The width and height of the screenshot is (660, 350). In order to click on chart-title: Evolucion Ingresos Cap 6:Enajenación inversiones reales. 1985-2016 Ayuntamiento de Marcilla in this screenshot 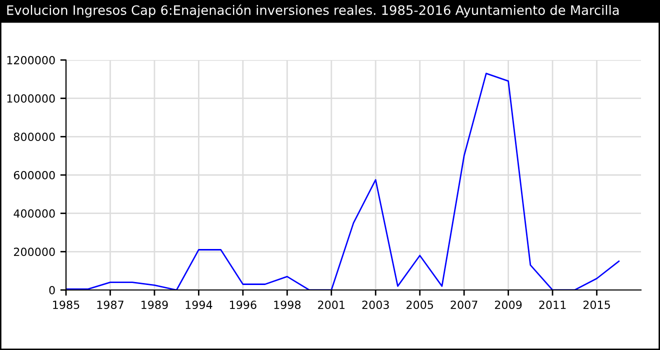, I will do `click(313, 11)`.